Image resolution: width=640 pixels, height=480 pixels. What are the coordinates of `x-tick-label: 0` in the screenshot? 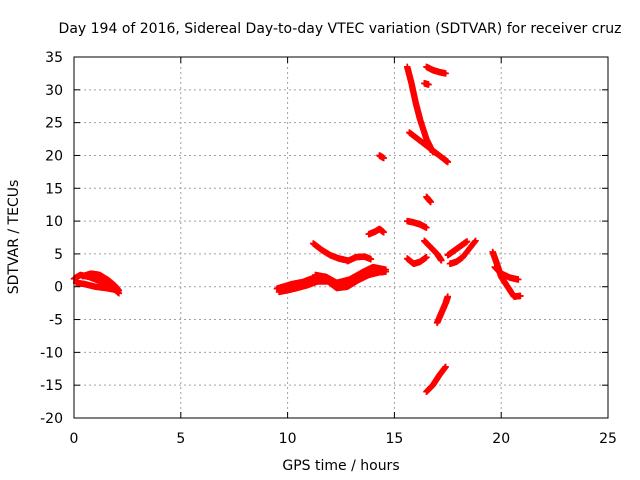 It's located at (74, 439).